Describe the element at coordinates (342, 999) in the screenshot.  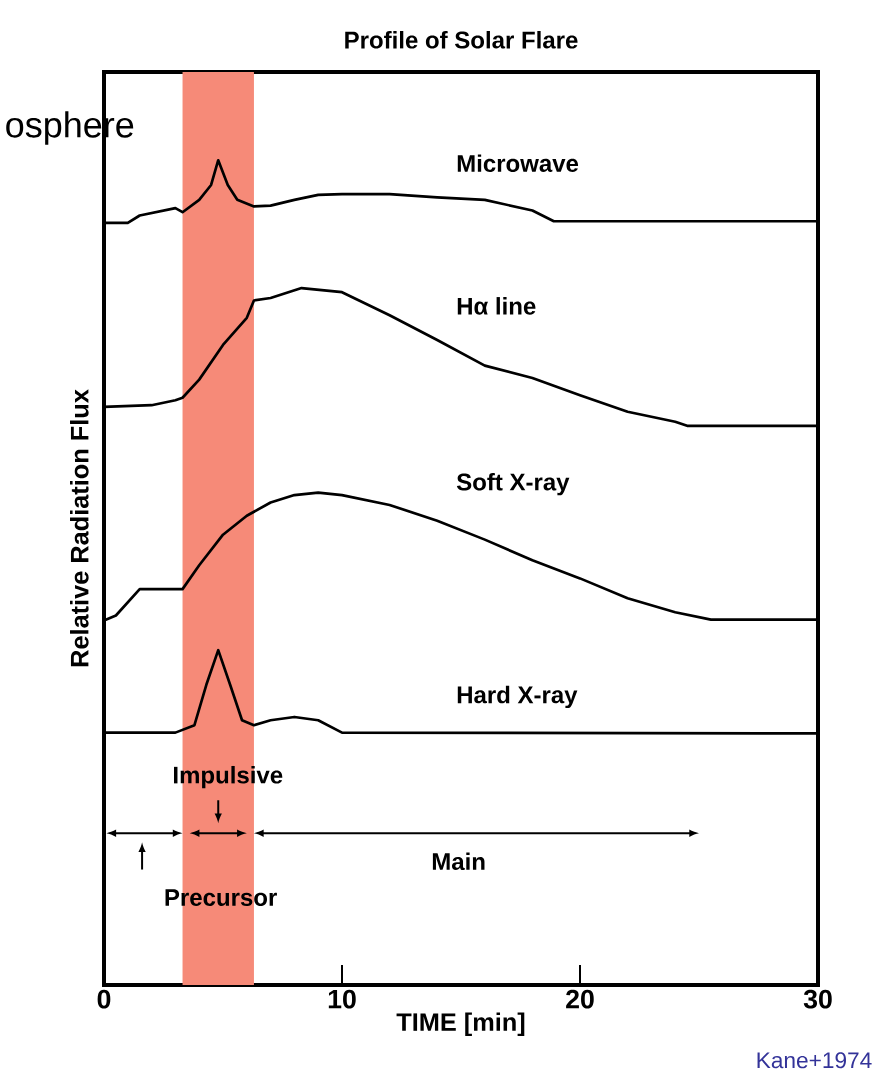
I see `x-tick-label: 10` at that location.